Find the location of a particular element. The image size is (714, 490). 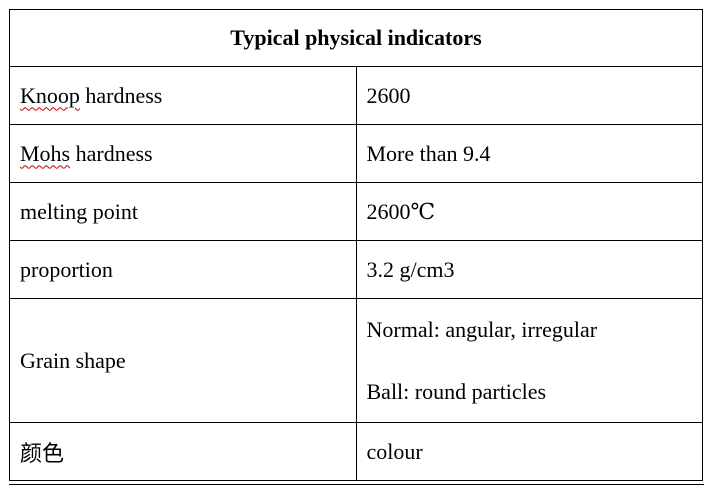

row-value-melting-point: 2600℃ is located at coordinates (529, 211).